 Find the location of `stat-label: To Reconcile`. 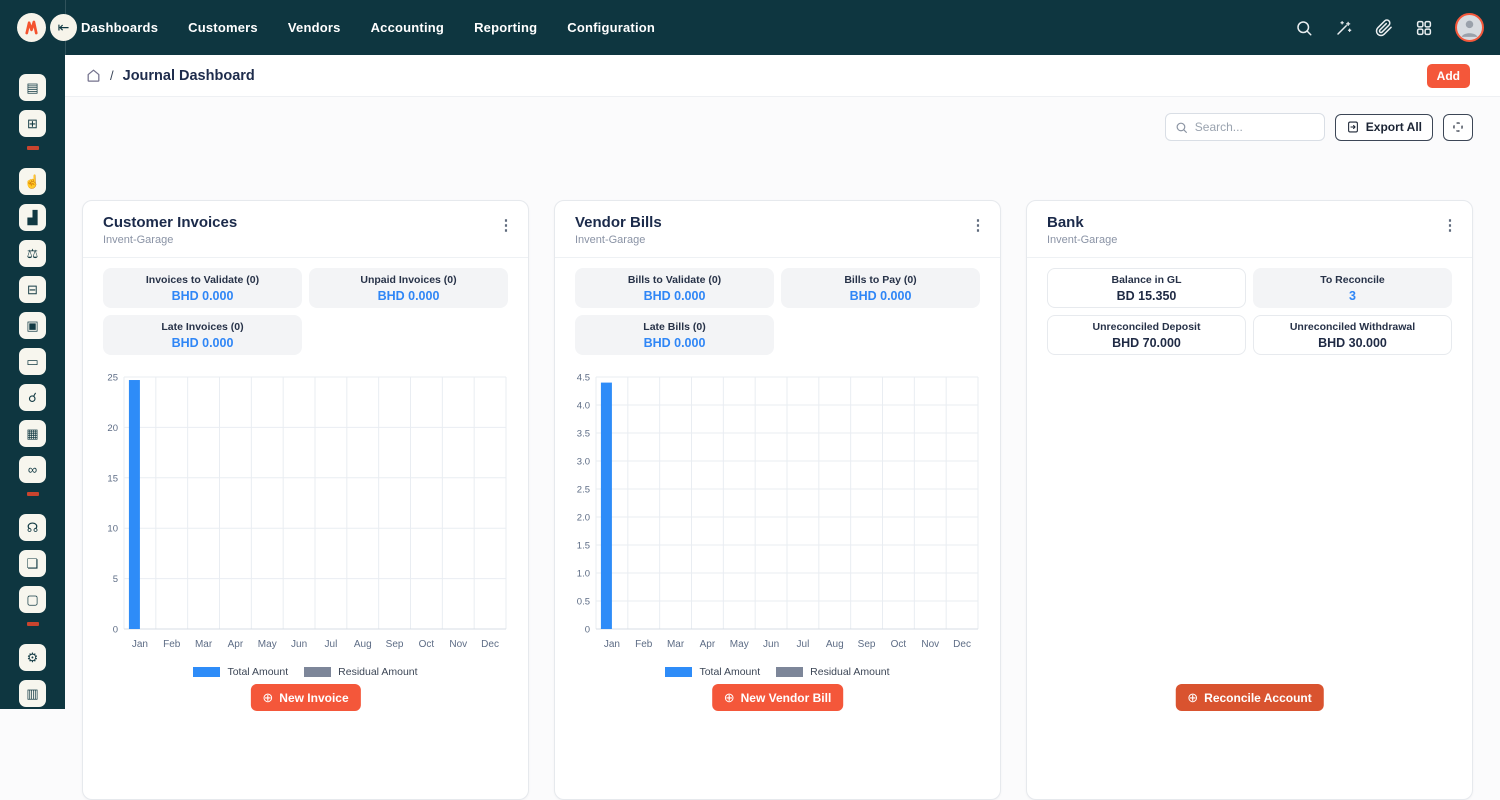

stat-label: To Reconcile is located at coordinates (1352, 279).